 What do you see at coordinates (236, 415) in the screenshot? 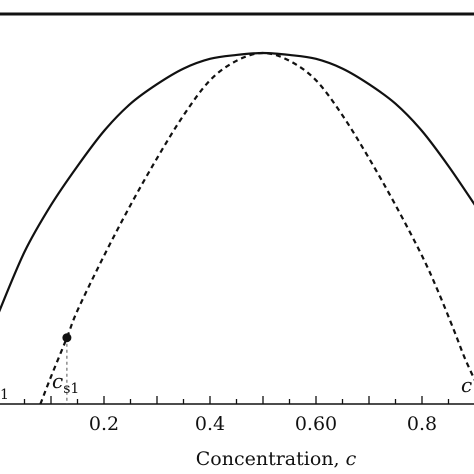
I see `x-axis-ticks: 0.2 0.4 0.60 0.8` at bounding box center [236, 415].